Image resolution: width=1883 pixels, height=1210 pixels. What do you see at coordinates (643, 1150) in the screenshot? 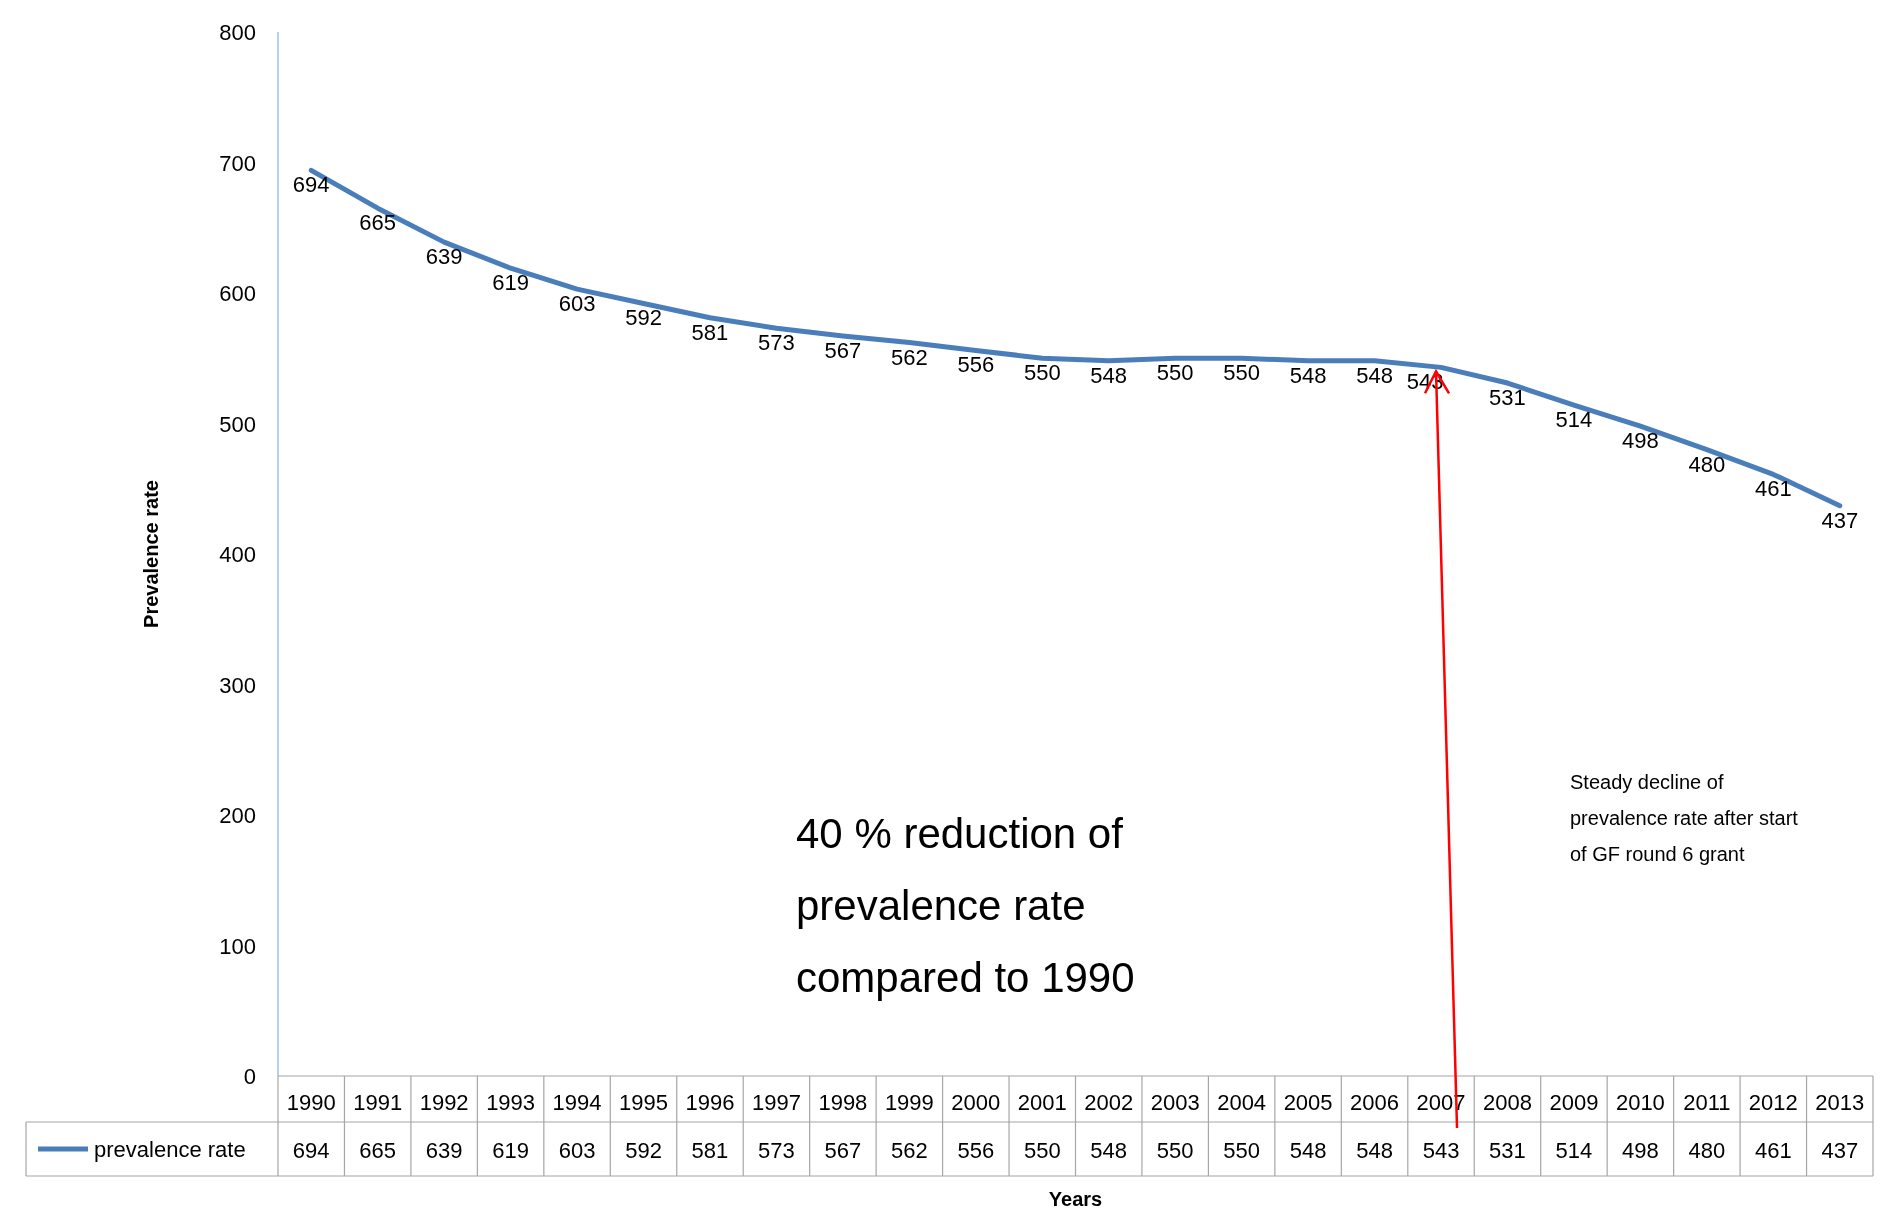
I see `data-label: 592` at bounding box center [643, 1150].